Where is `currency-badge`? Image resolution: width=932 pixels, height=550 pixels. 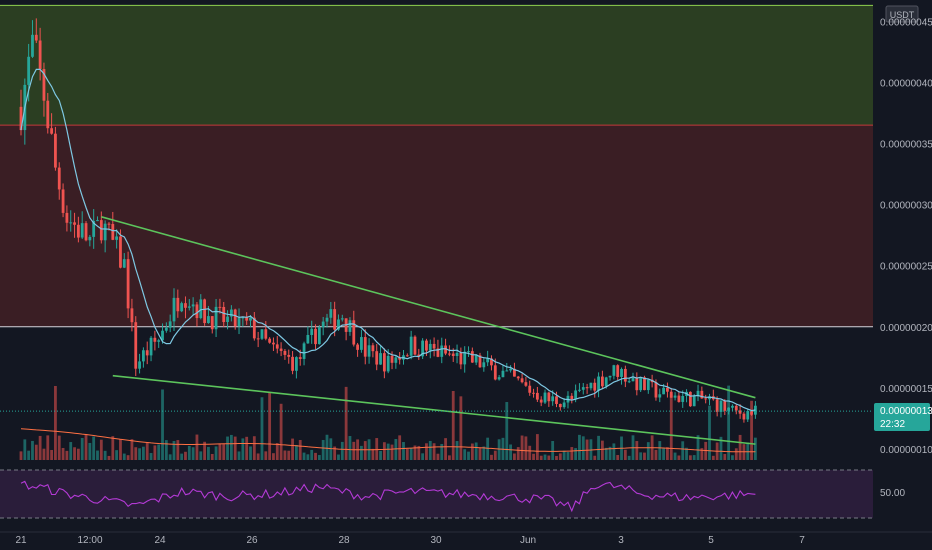 currency-badge is located at coordinates (902, 14).